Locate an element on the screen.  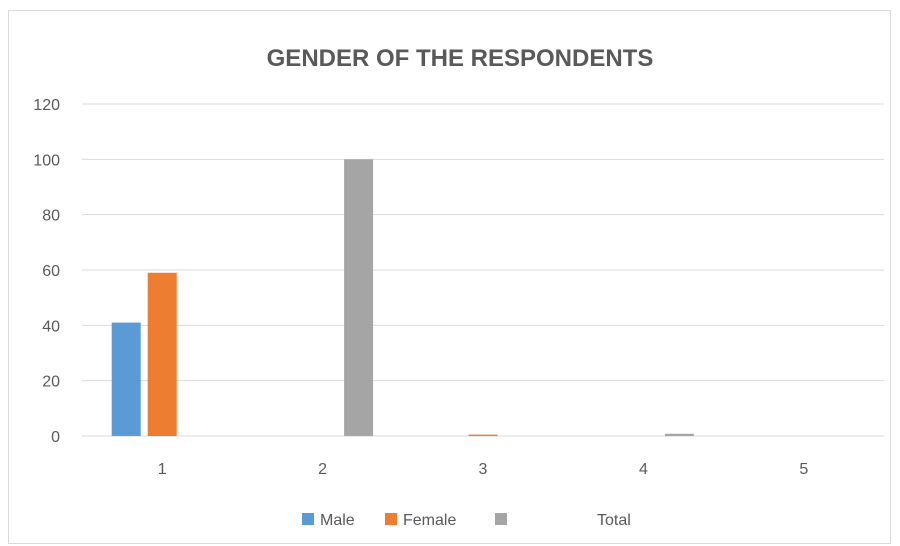
legend-label-female: Female is located at coordinates (429, 520).